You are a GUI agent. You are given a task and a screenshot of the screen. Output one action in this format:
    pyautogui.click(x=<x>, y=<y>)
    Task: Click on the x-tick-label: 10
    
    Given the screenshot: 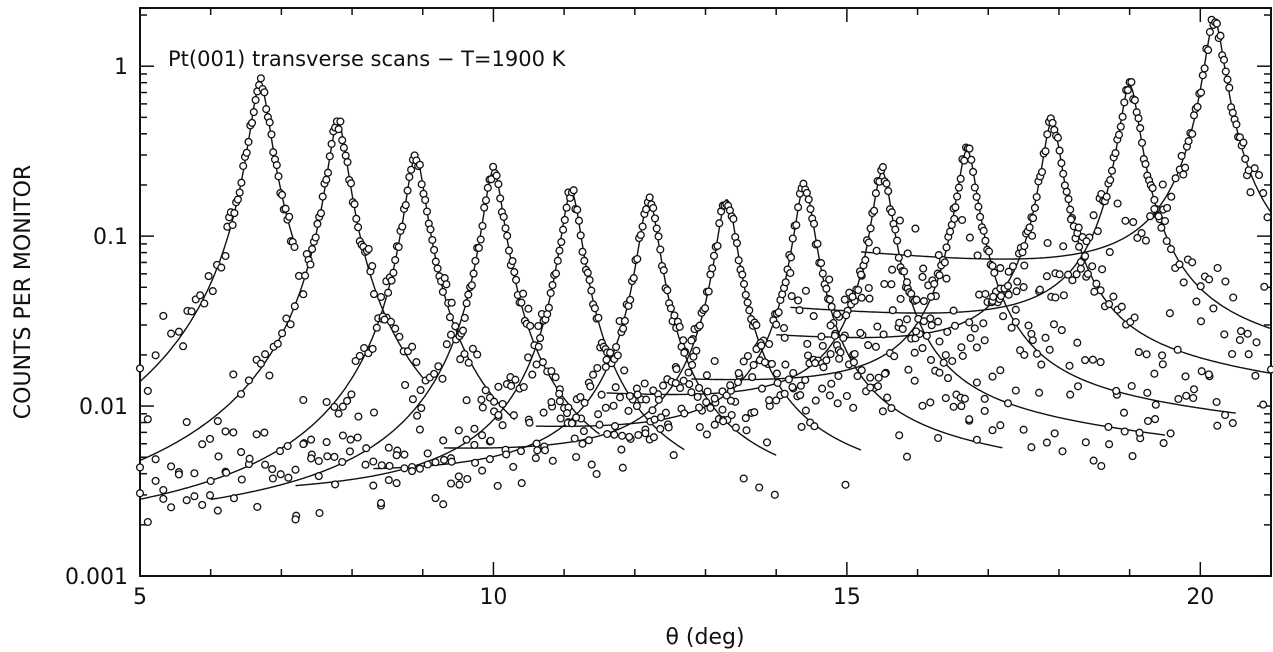 What is the action you would take?
    pyautogui.click(x=493, y=597)
    